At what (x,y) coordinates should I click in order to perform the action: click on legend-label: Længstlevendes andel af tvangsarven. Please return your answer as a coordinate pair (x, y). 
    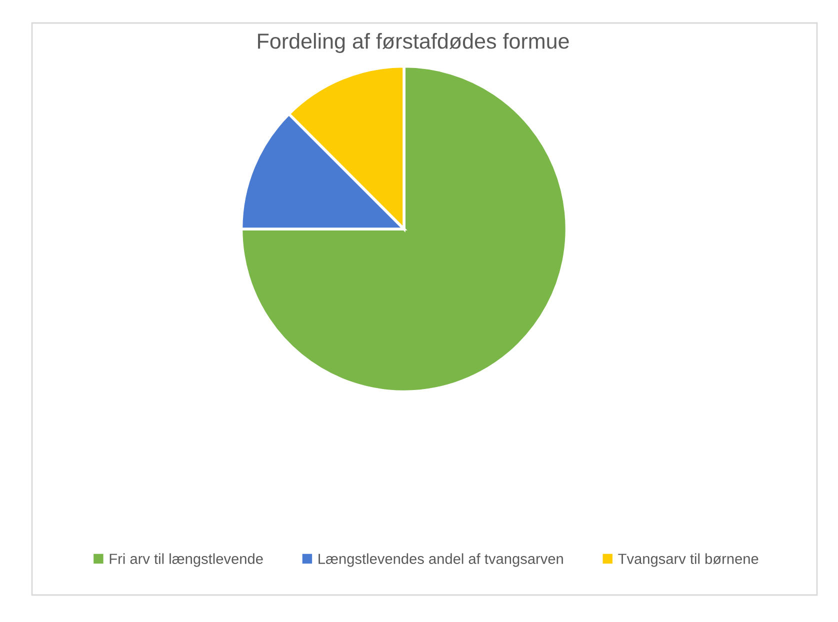
    Looking at the image, I should click on (440, 560).